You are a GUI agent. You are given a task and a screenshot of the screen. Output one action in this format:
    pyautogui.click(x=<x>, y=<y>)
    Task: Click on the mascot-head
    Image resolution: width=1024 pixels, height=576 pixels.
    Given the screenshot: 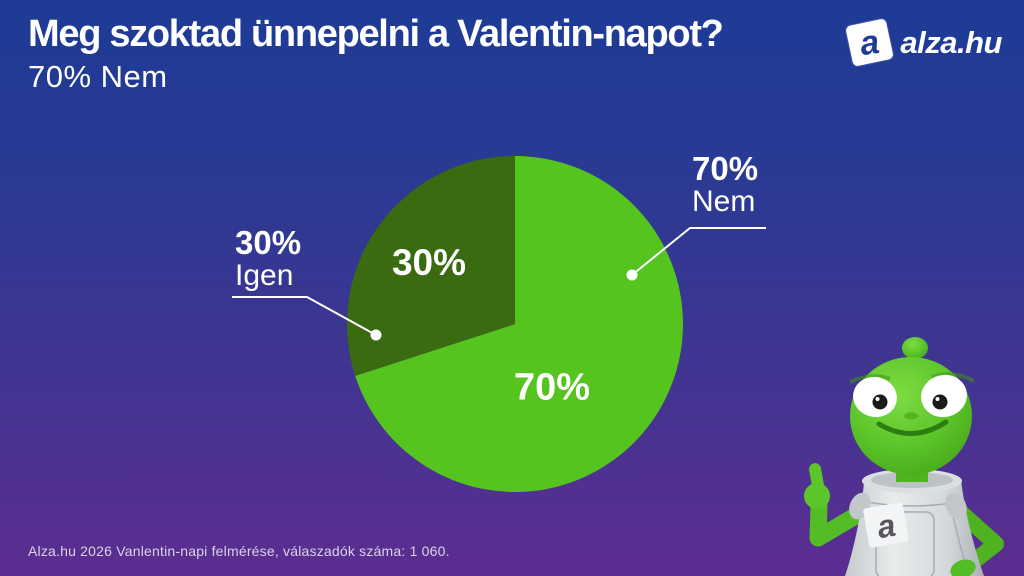 What is the action you would take?
    pyautogui.click(x=912, y=406)
    